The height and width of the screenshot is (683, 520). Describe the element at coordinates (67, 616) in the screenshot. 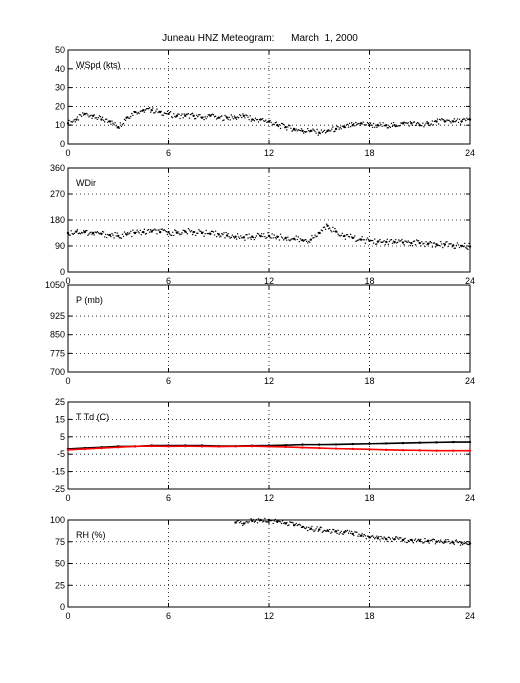

I see `x-tick-label: 0` at that location.